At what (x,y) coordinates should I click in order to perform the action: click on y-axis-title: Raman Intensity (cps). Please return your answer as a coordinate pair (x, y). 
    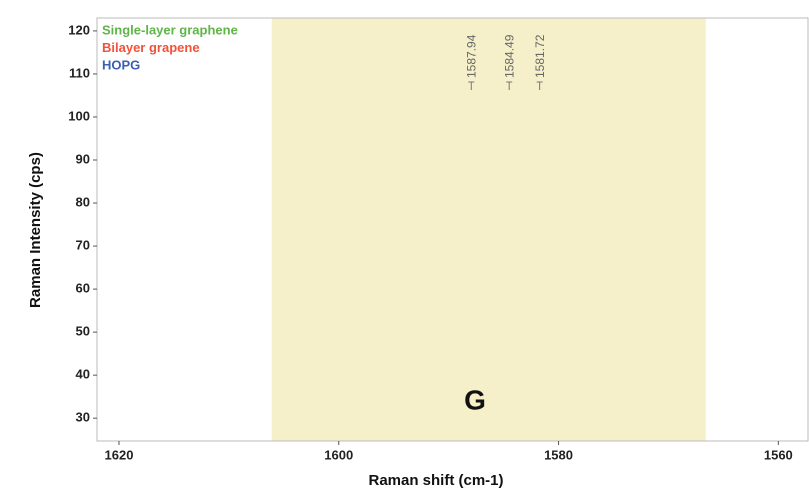
    Looking at the image, I should click on (35, 230).